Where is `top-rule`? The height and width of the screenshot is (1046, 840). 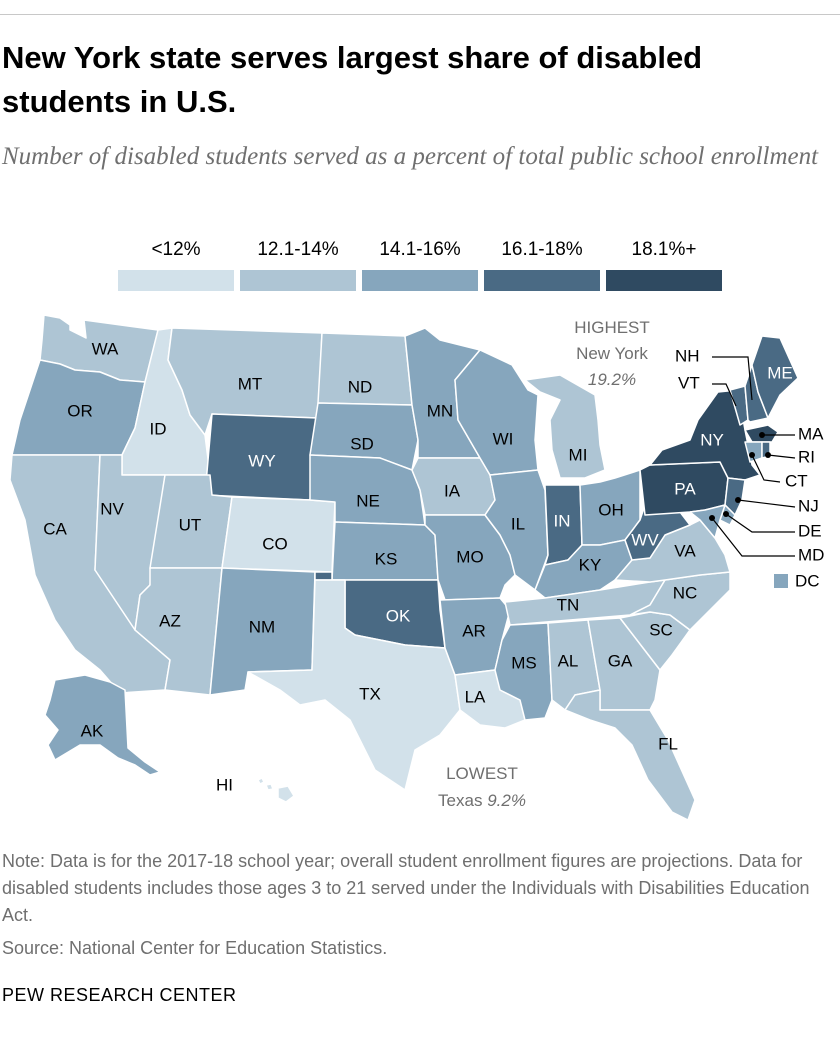
top-rule is located at coordinates (420, 14).